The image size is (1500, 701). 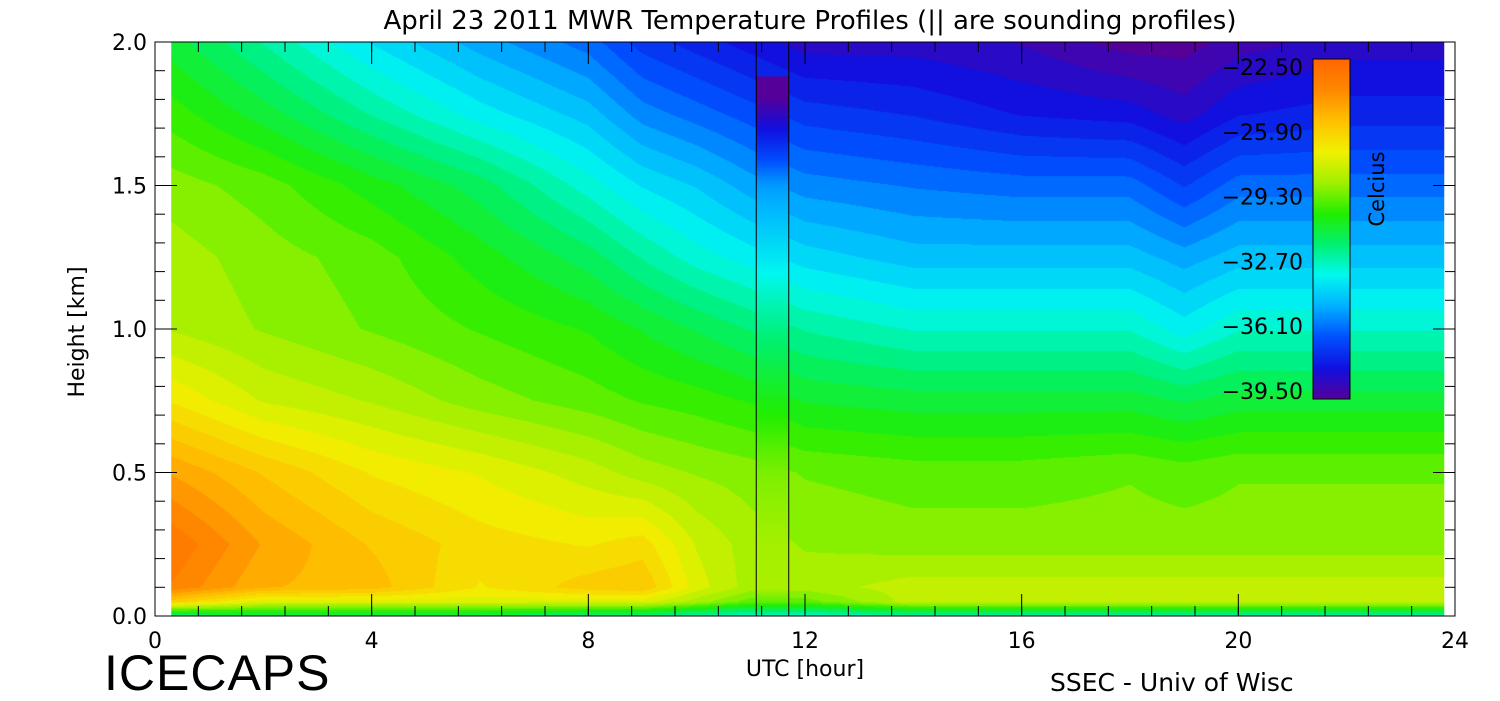 I want to click on y-tick-label: 1.5, so click(x=129, y=187).